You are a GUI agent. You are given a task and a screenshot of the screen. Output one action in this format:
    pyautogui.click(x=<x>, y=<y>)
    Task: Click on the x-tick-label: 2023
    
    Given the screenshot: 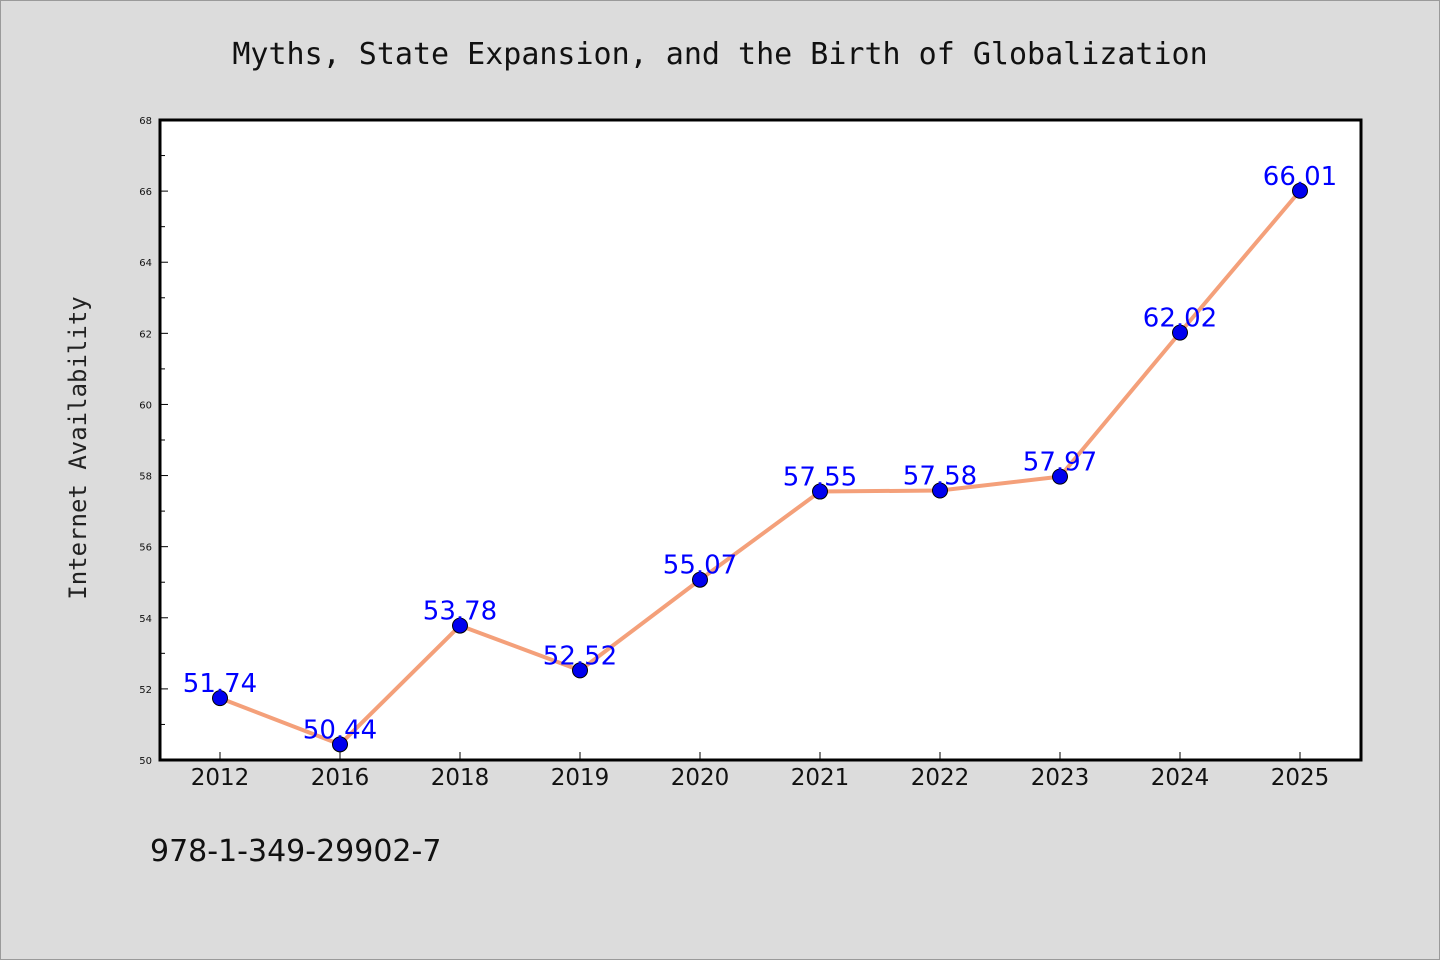 What is the action you would take?
    pyautogui.click(x=1060, y=778)
    